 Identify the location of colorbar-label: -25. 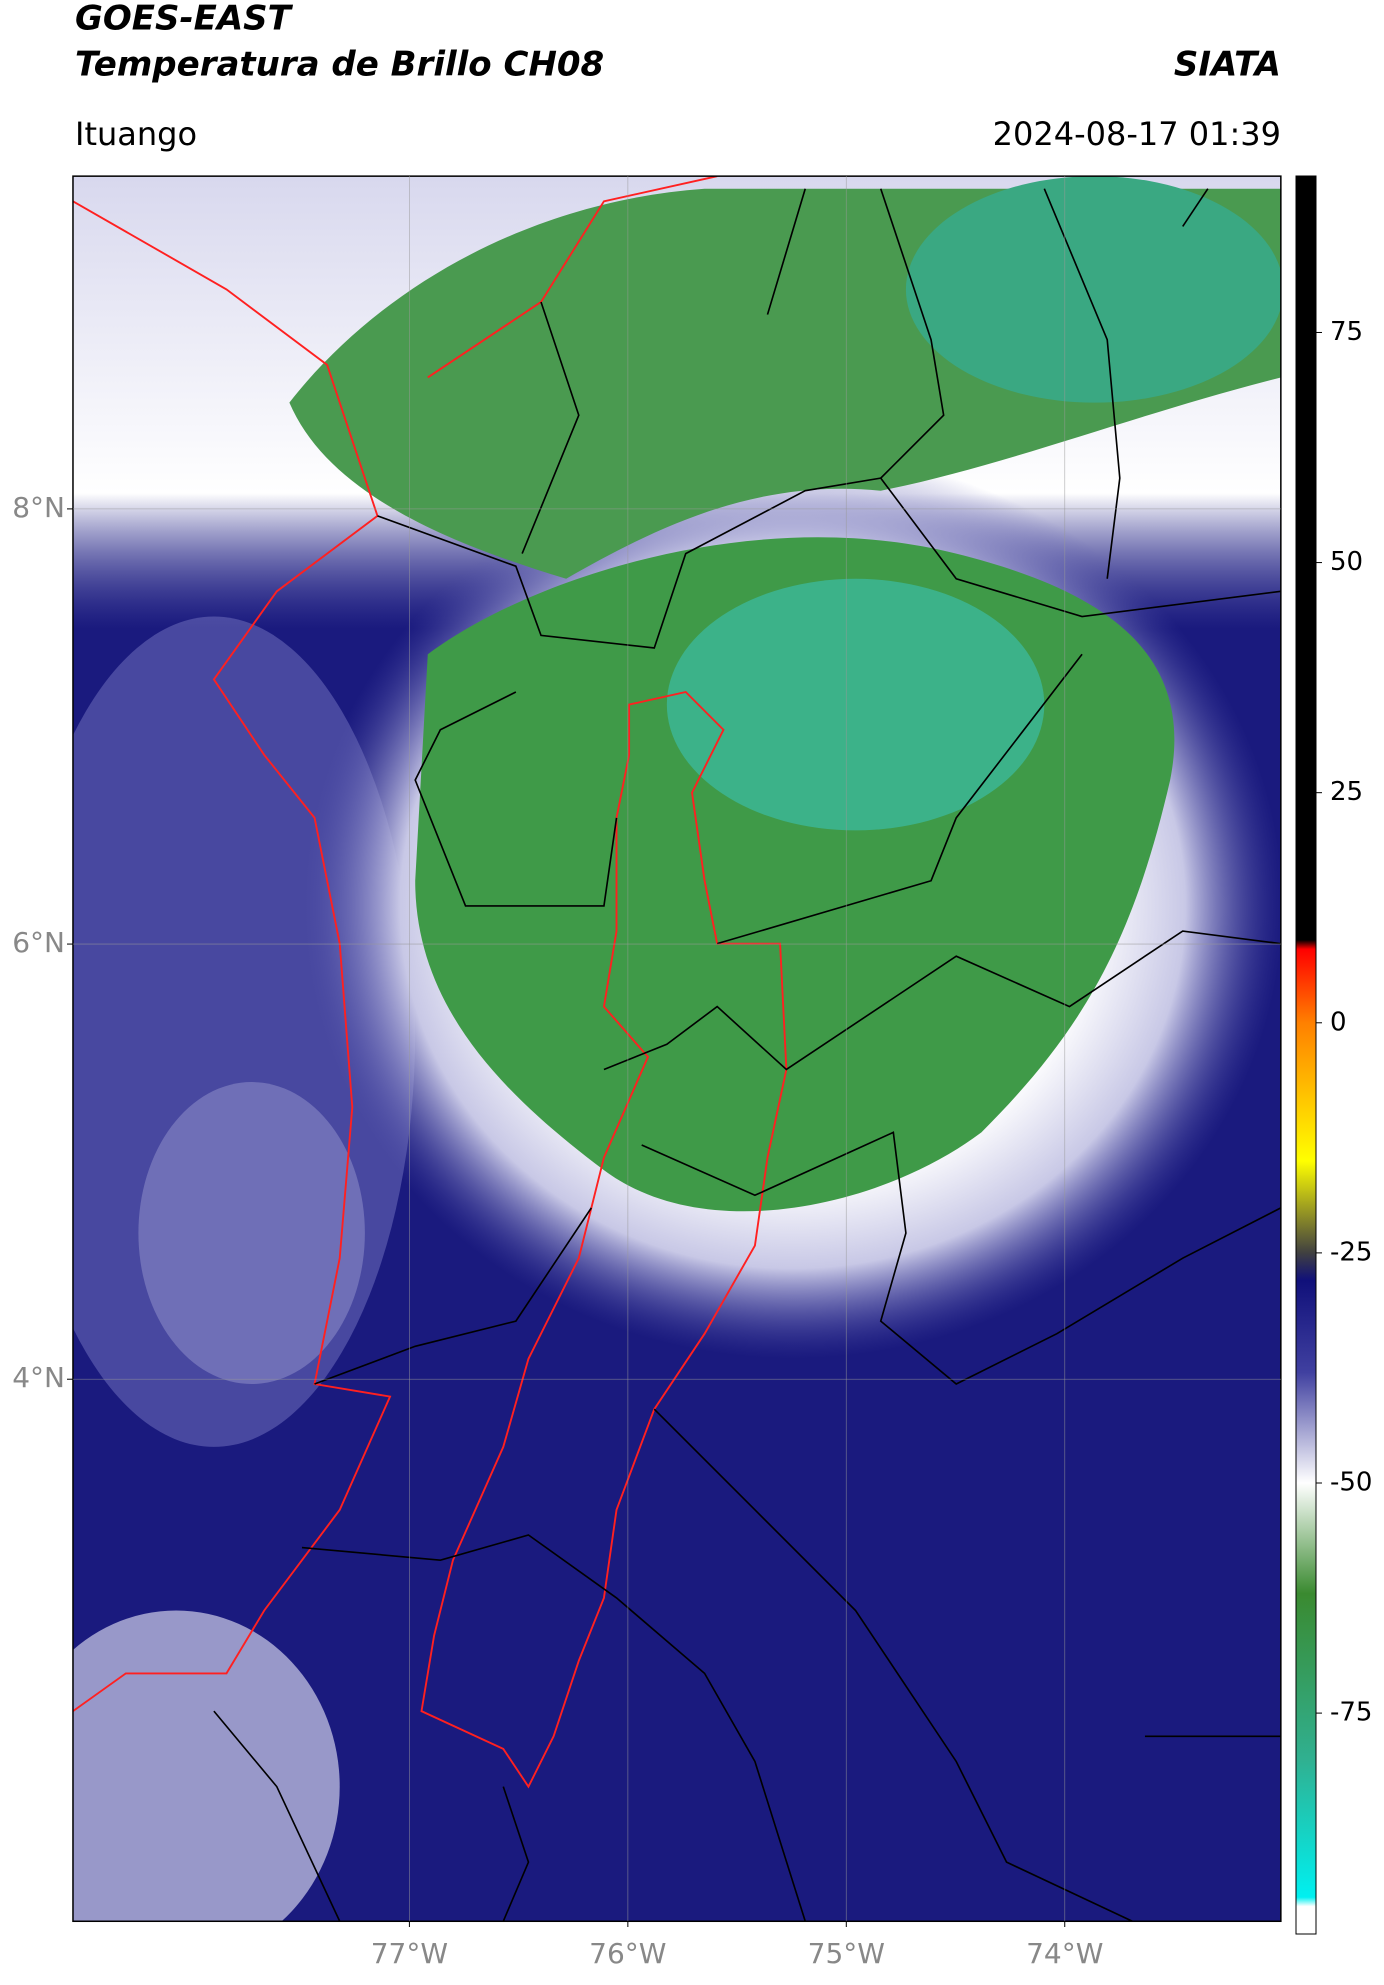
(1351, 1252).